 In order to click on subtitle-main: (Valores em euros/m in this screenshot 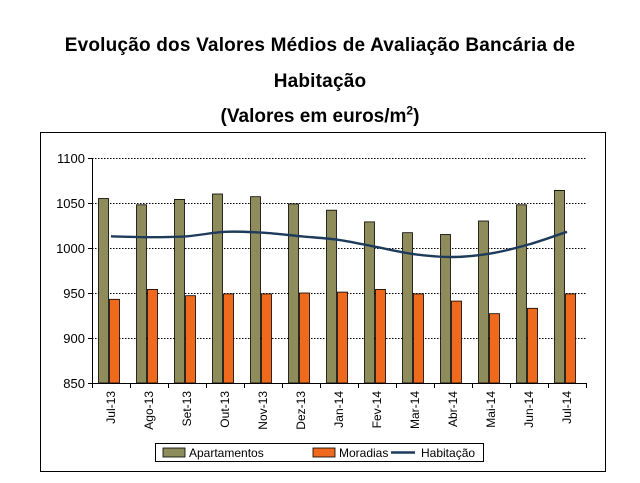, I will do `click(313, 116)`.